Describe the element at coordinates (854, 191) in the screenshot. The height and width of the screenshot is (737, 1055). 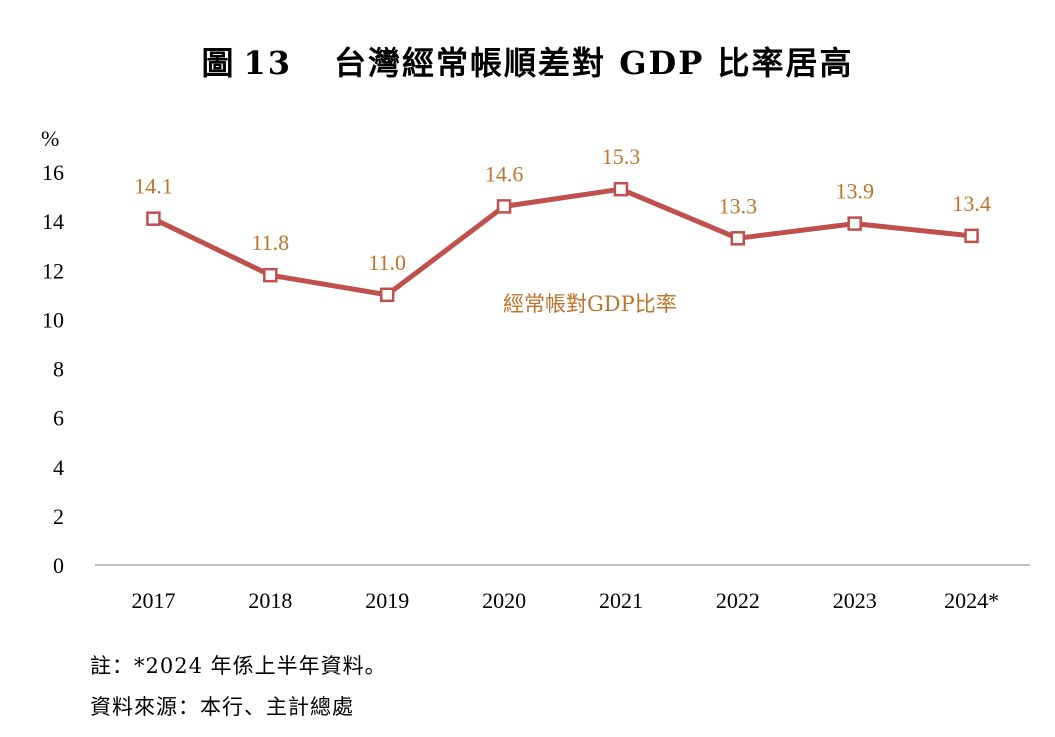
I see `data-label: 13.9` at that location.